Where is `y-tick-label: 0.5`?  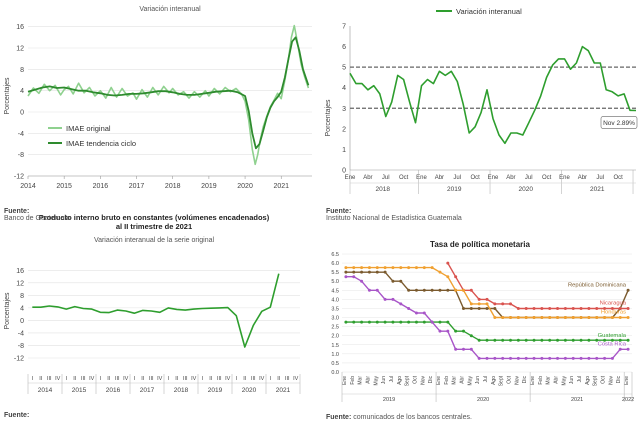
y-tick-label: 0.5 is located at coordinates (335, 364).